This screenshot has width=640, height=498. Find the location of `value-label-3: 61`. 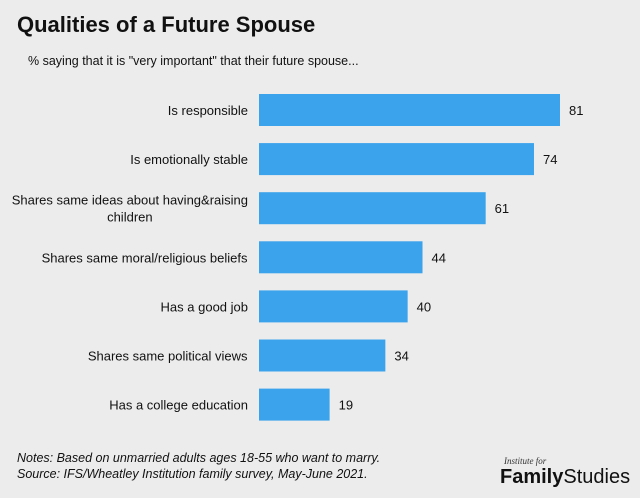

value-label-3: 61 is located at coordinates (502, 208).